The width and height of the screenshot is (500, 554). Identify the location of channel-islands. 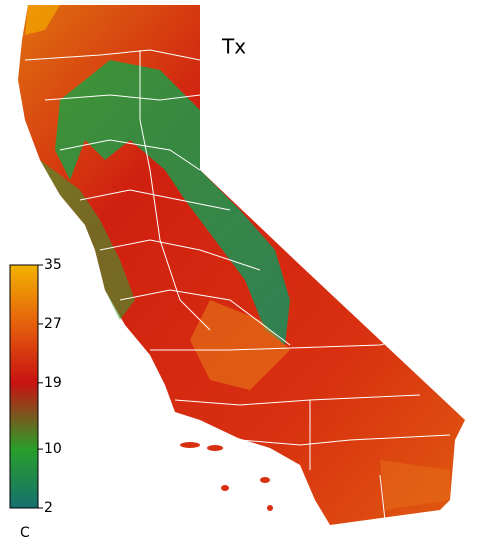
(226, 476).